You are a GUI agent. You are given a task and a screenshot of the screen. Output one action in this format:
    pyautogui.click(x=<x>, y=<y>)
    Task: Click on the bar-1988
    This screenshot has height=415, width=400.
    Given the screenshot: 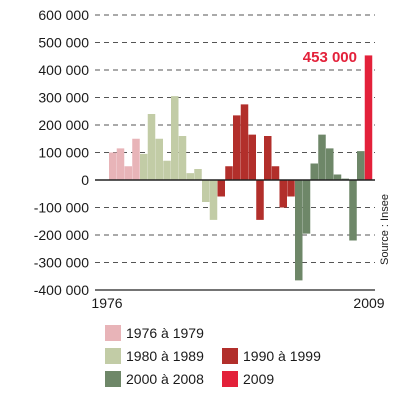 What is the action you would take?
    pyautogui.click(x=206, y=191)
    